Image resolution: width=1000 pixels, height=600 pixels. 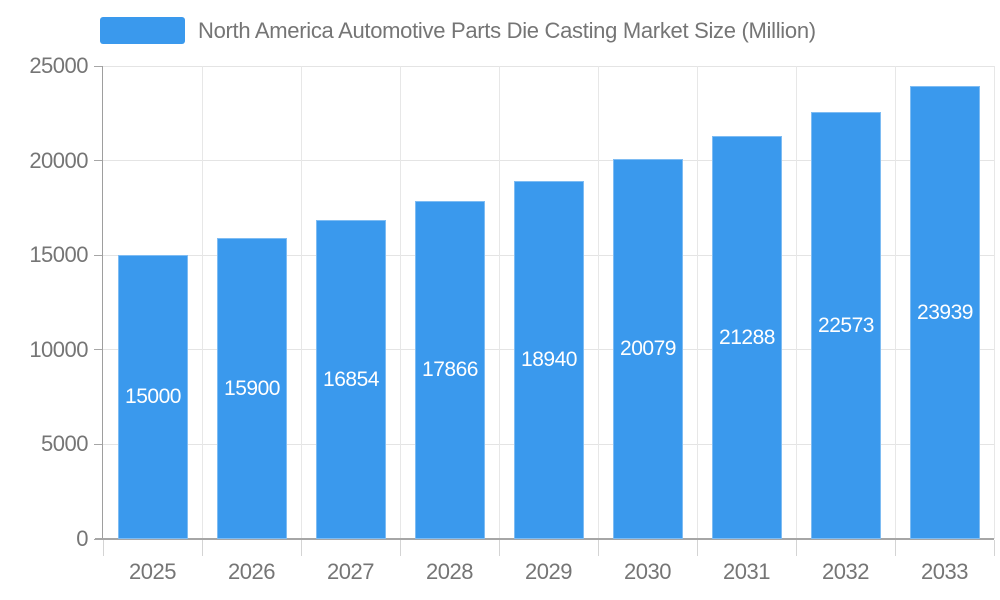 I want to click on y-tick-label: 0, so click(x=82, y=538).